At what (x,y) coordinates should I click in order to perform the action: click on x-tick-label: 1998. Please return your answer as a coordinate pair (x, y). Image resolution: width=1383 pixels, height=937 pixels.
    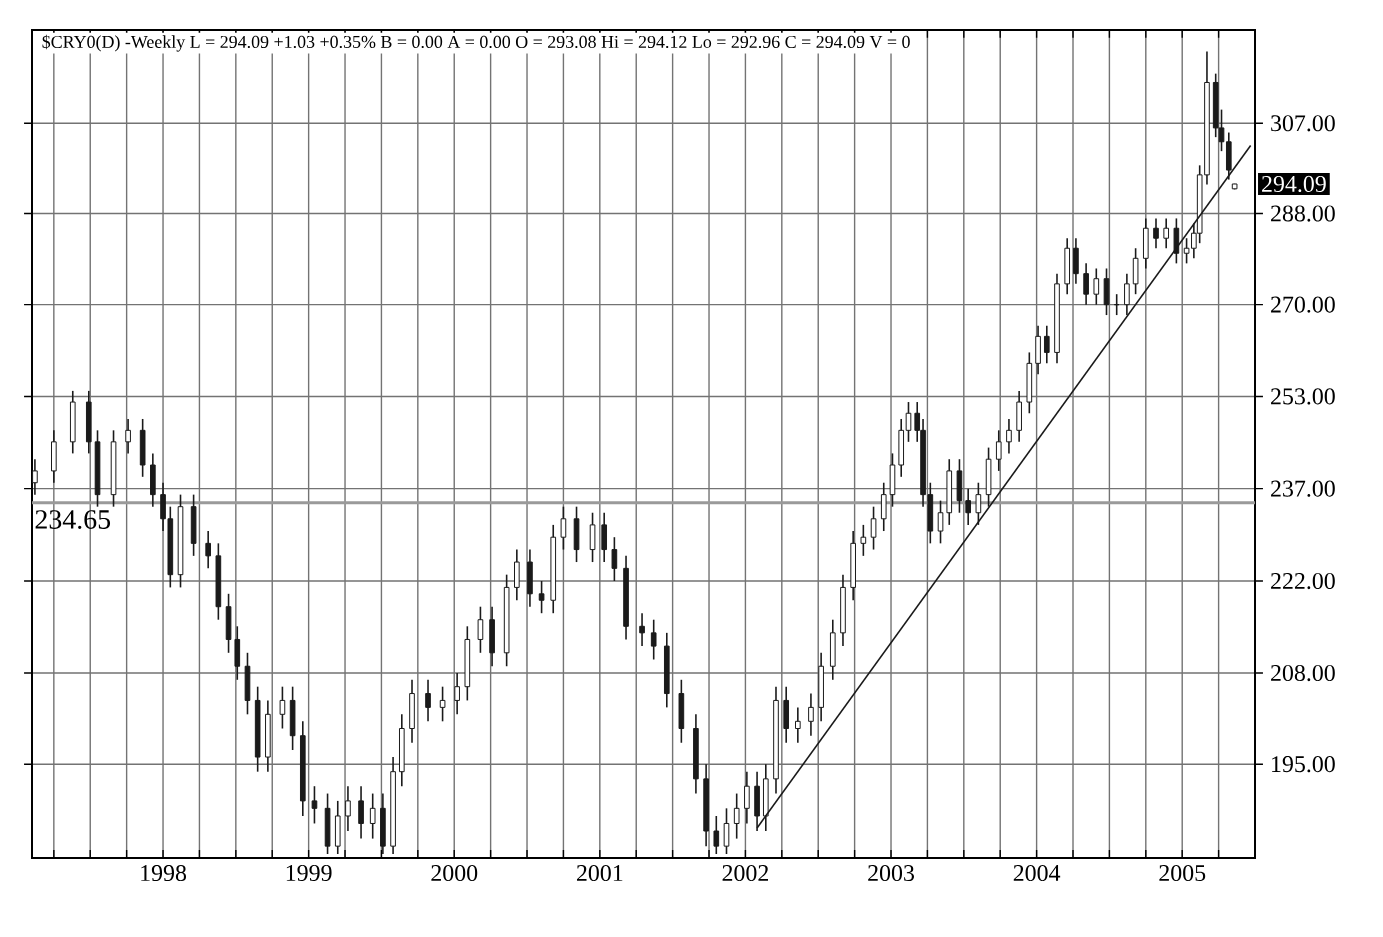
    Looking at the image, I should click on (164, 873).